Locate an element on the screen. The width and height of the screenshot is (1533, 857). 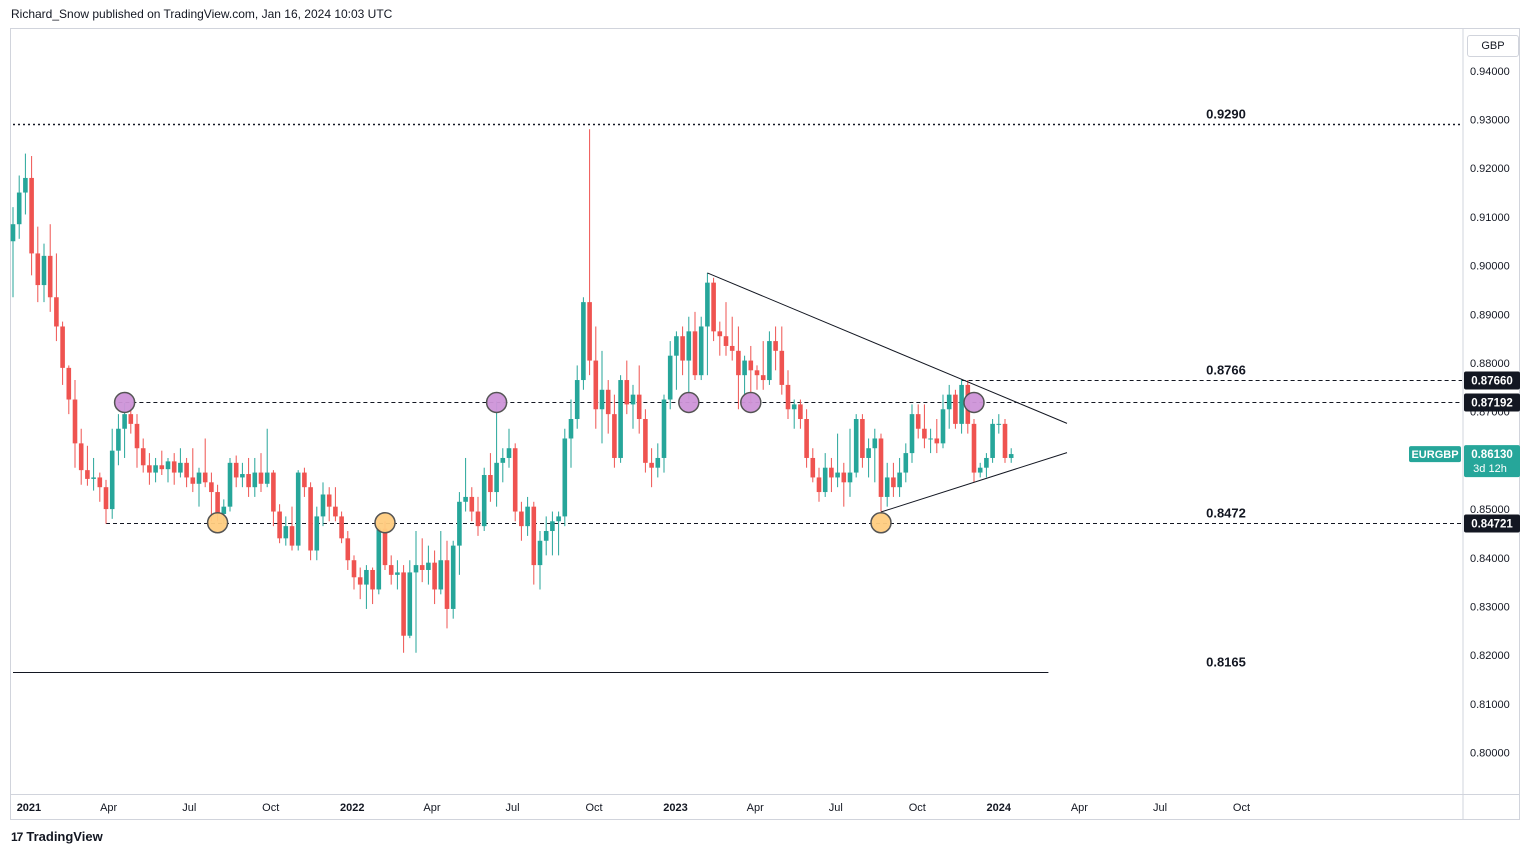
currency-button: GBP is located at coordinates (1493, 46).